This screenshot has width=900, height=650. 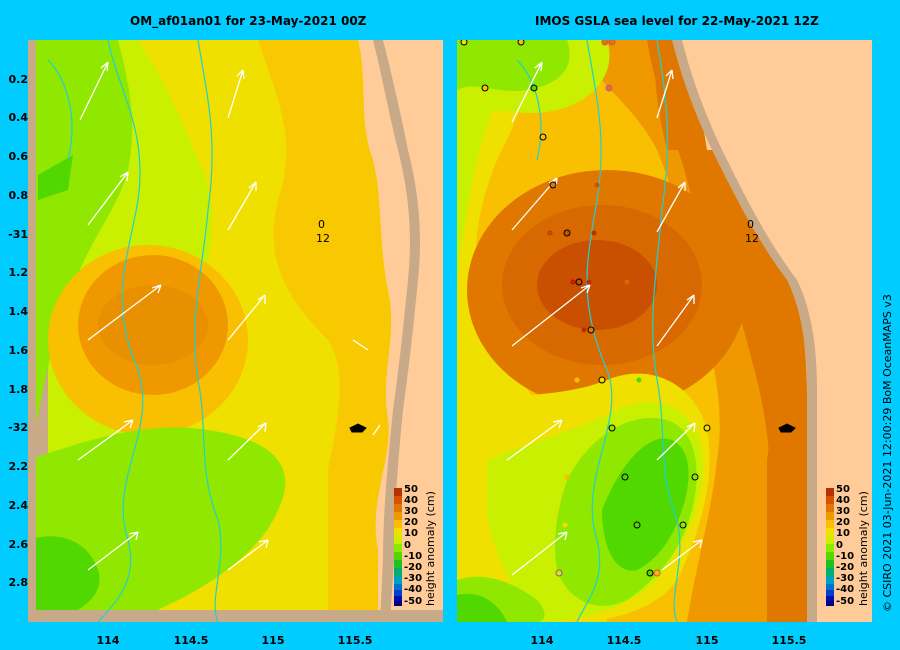 What do you see at coordinates (323, 238) in the screenshot?
I see `left-map-mark-bottom: 12` at bounding box center [323, 238].